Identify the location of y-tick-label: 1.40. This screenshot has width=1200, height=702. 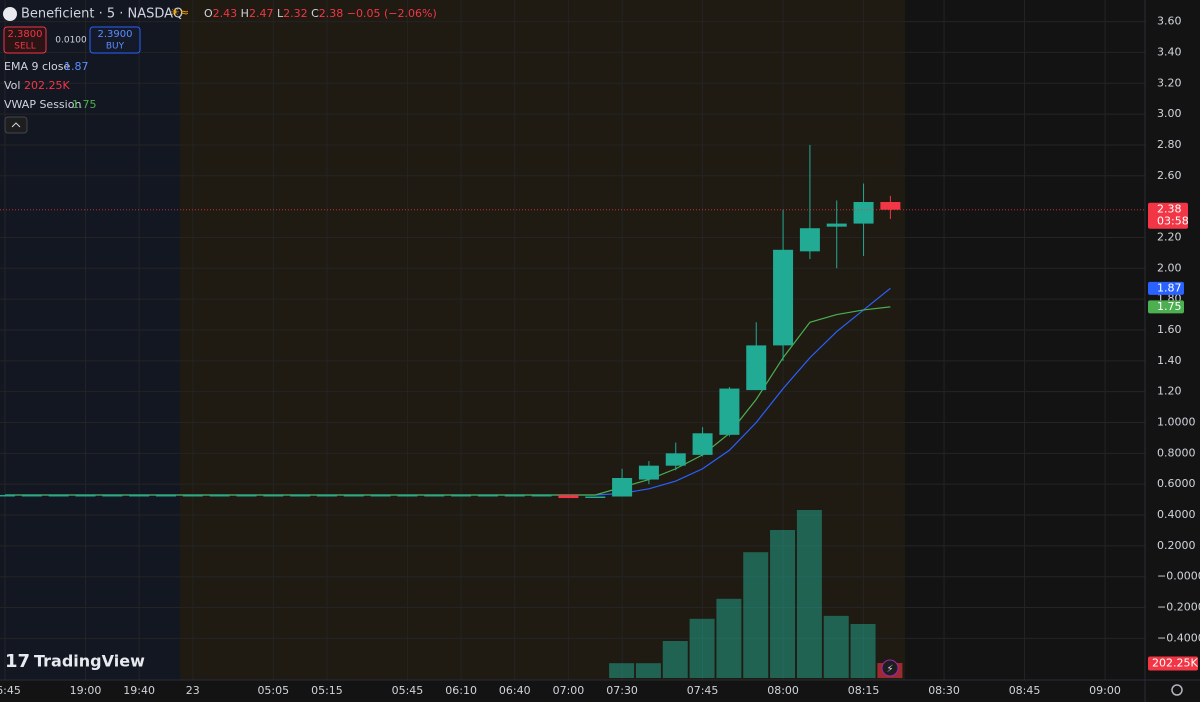
(1169, 360).